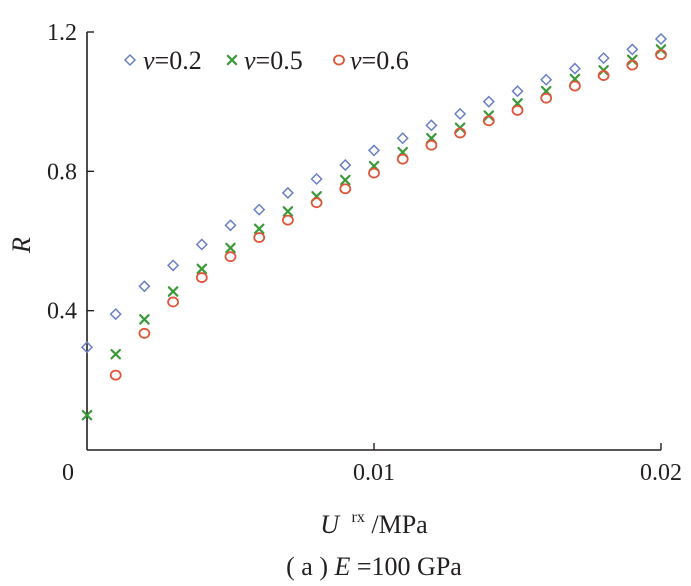  Describe the element at coordinates (310, 566) in the screenshot. I see `caption-prefix: ( a )` at that location.